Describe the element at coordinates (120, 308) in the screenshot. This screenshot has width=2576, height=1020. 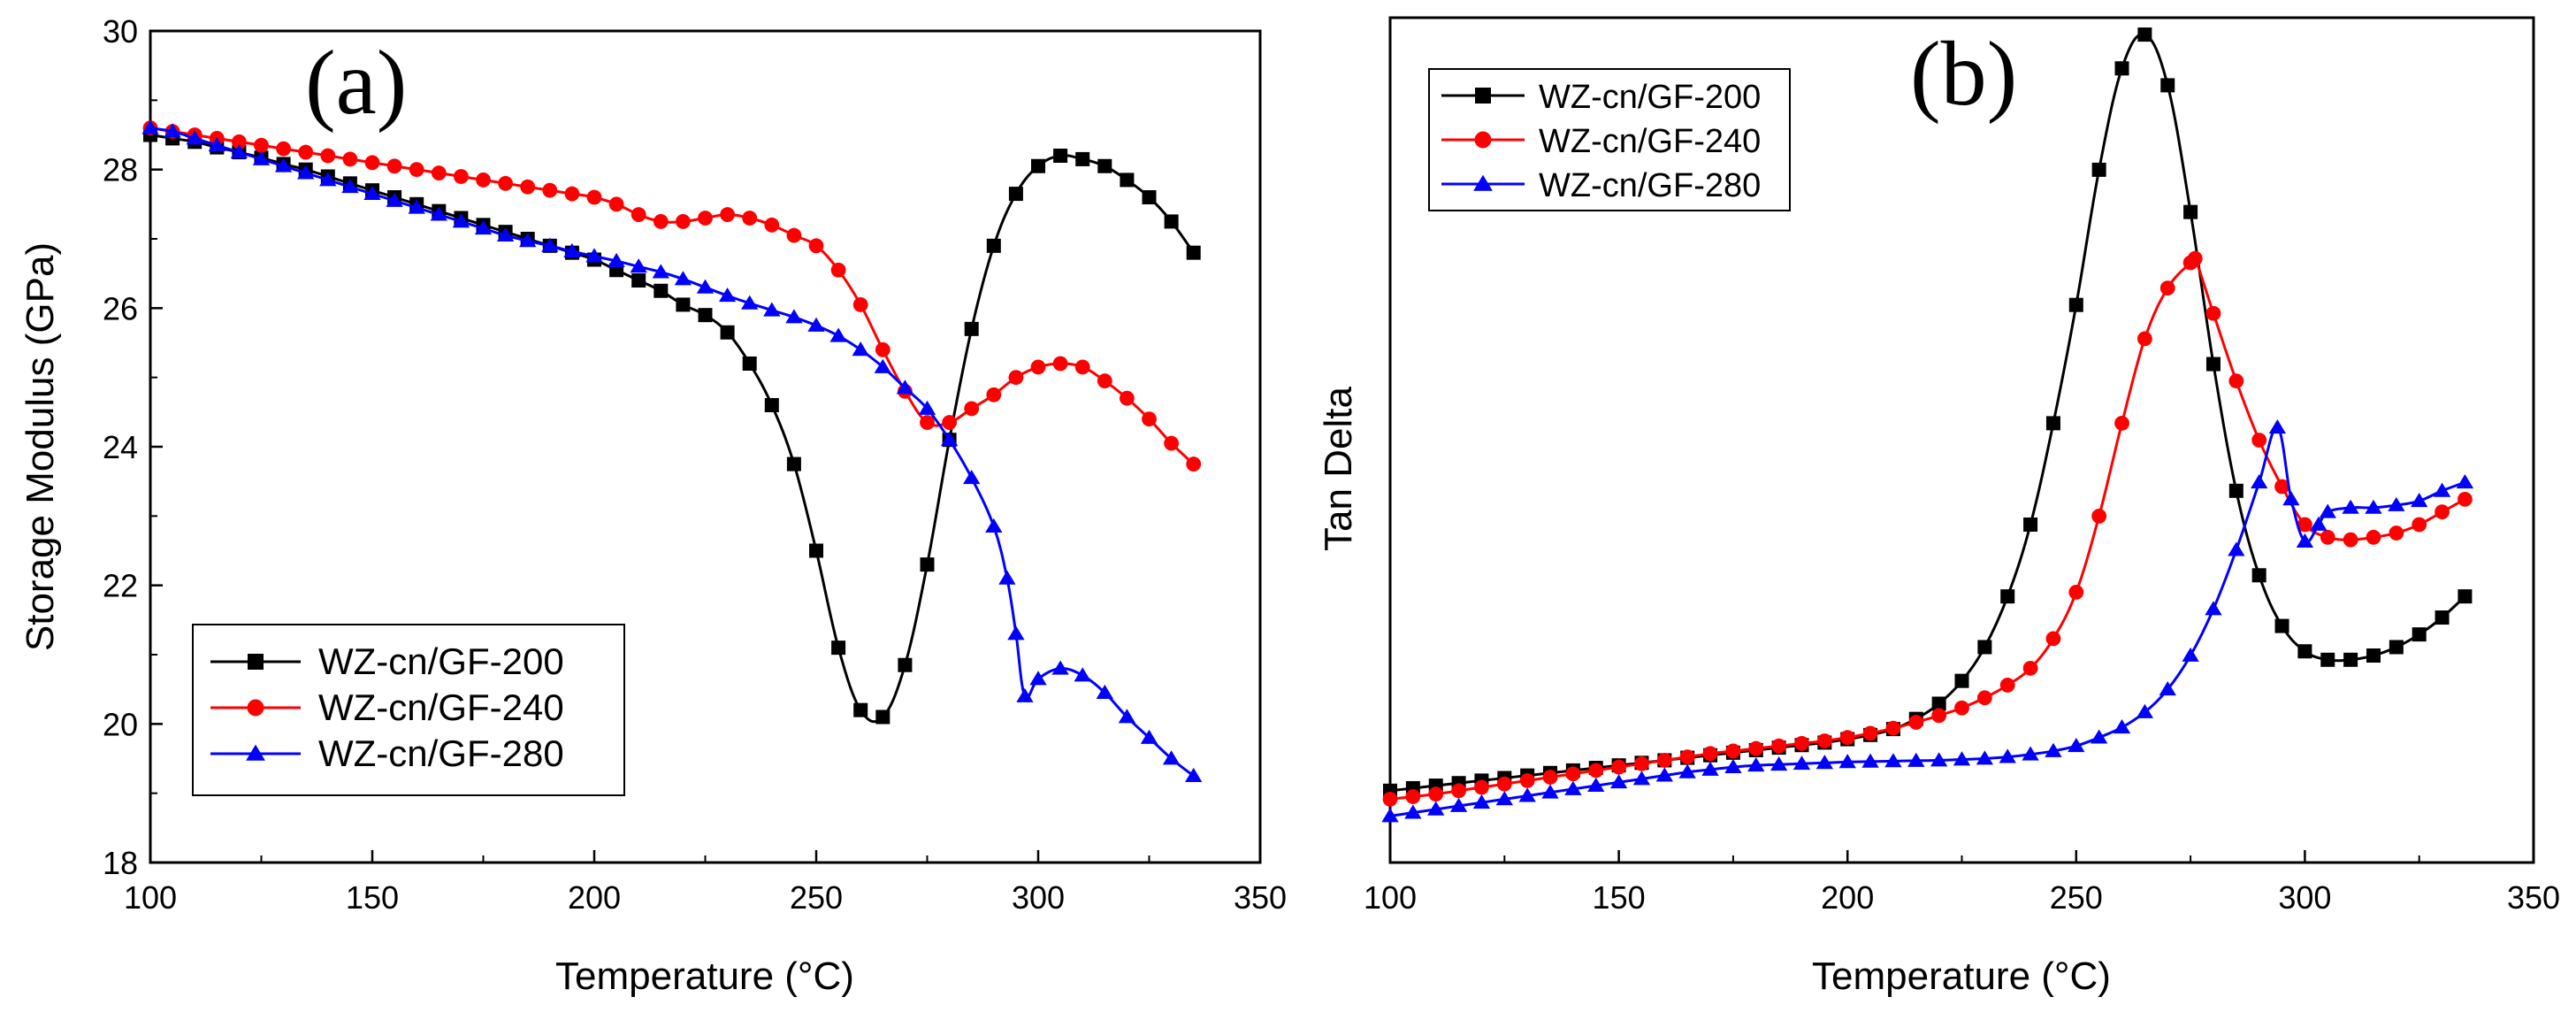
I see `y-tick-label: 26` at that location.